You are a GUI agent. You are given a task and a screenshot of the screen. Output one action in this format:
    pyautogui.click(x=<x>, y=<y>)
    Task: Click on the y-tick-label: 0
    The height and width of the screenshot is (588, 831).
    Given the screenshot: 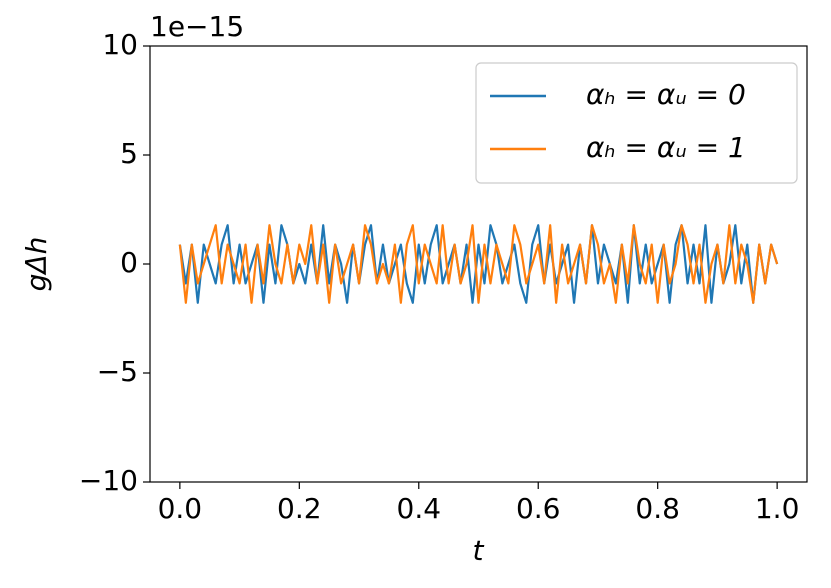 What is the action you would take?
    pyautogui.click(x=129, y=262)
    